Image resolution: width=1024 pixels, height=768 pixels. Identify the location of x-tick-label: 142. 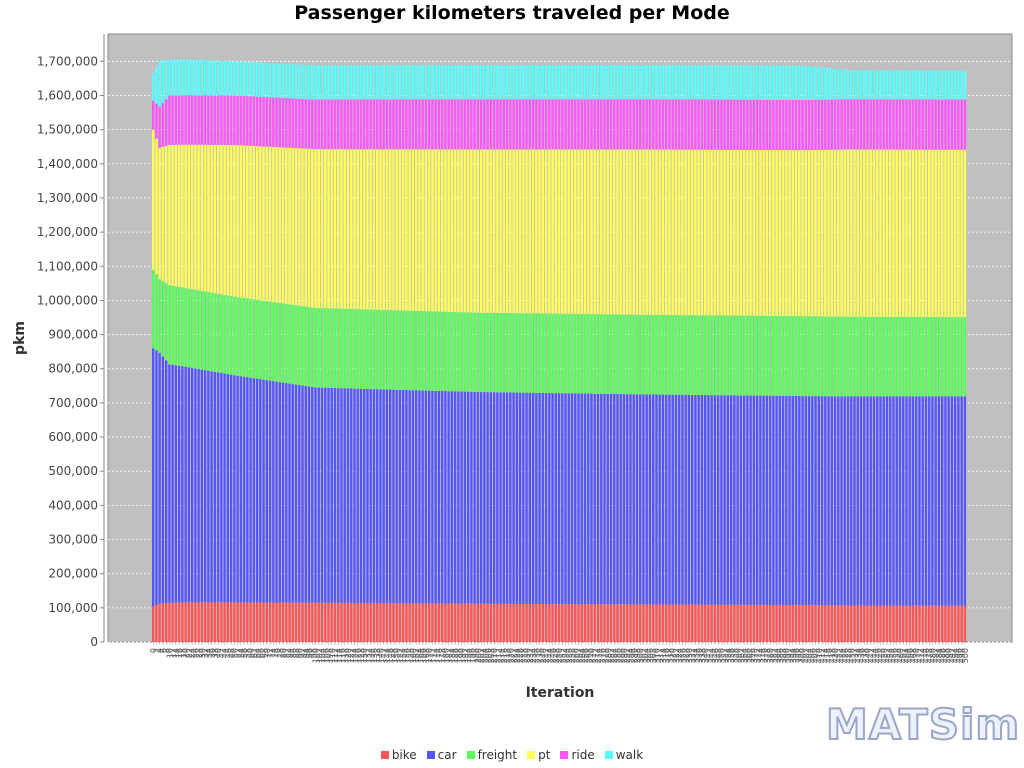
(384, 655).